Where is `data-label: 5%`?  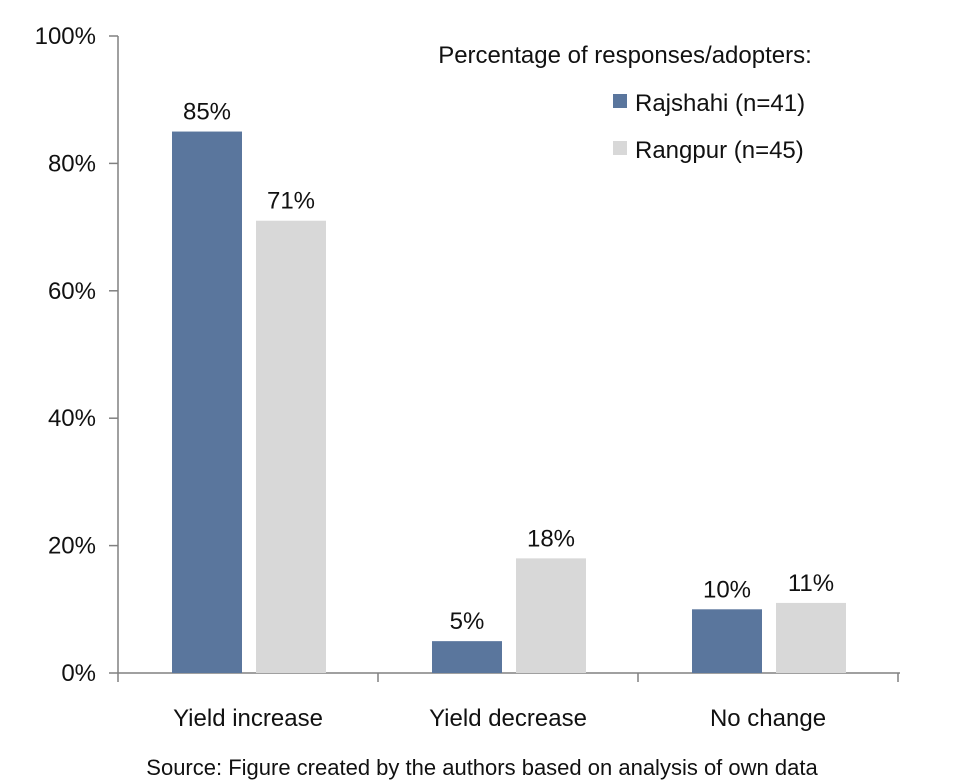
data-label: 5% is located at coordinates (467, 621).